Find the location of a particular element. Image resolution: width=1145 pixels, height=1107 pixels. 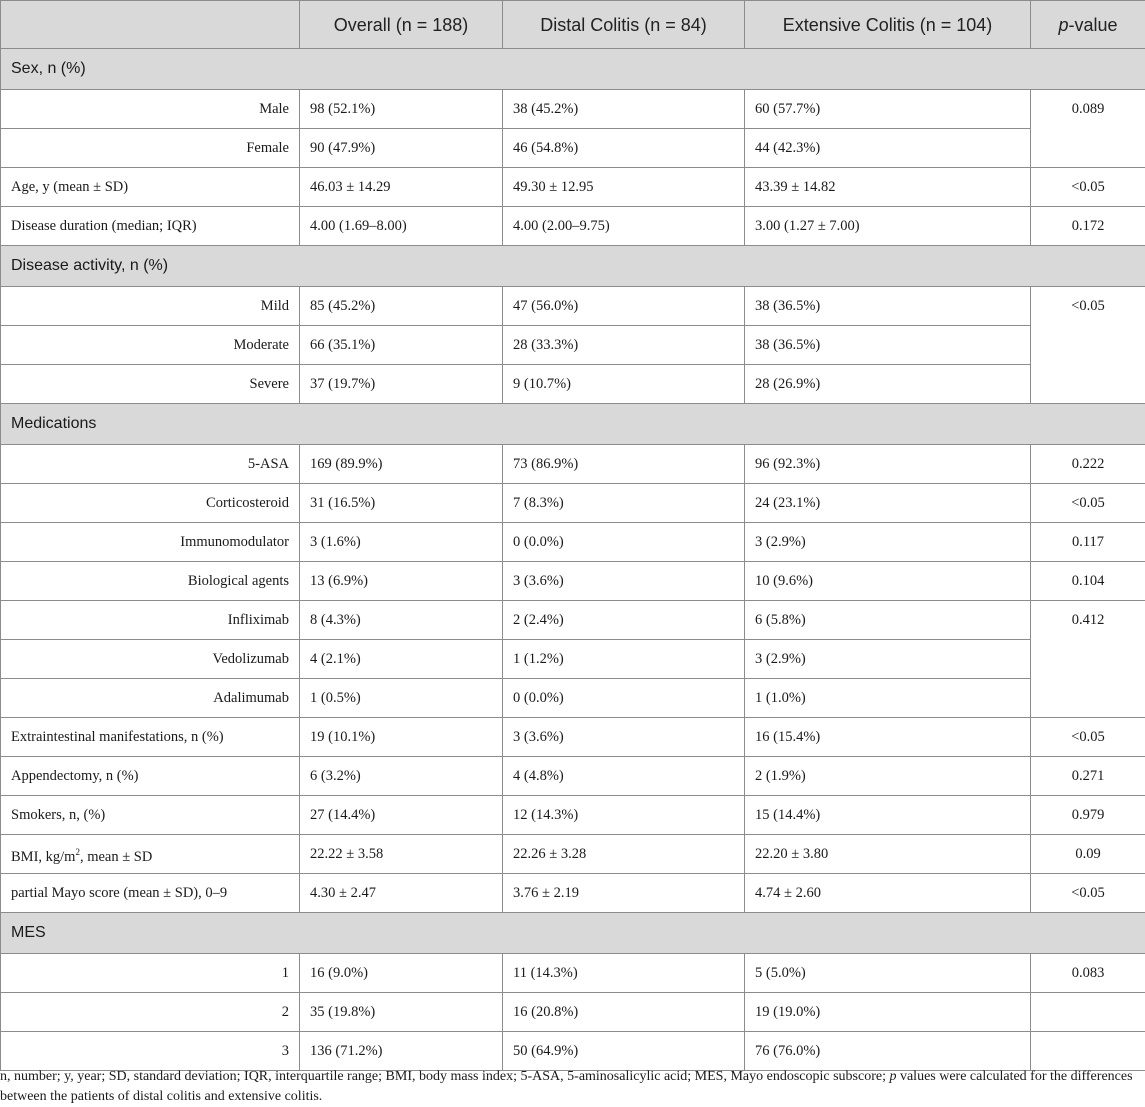

table-row-mes-1: 1 16 (9.0%) 11 (14.3%) 5 (5.0%) 0.083 is located at coordinates (573, 973).